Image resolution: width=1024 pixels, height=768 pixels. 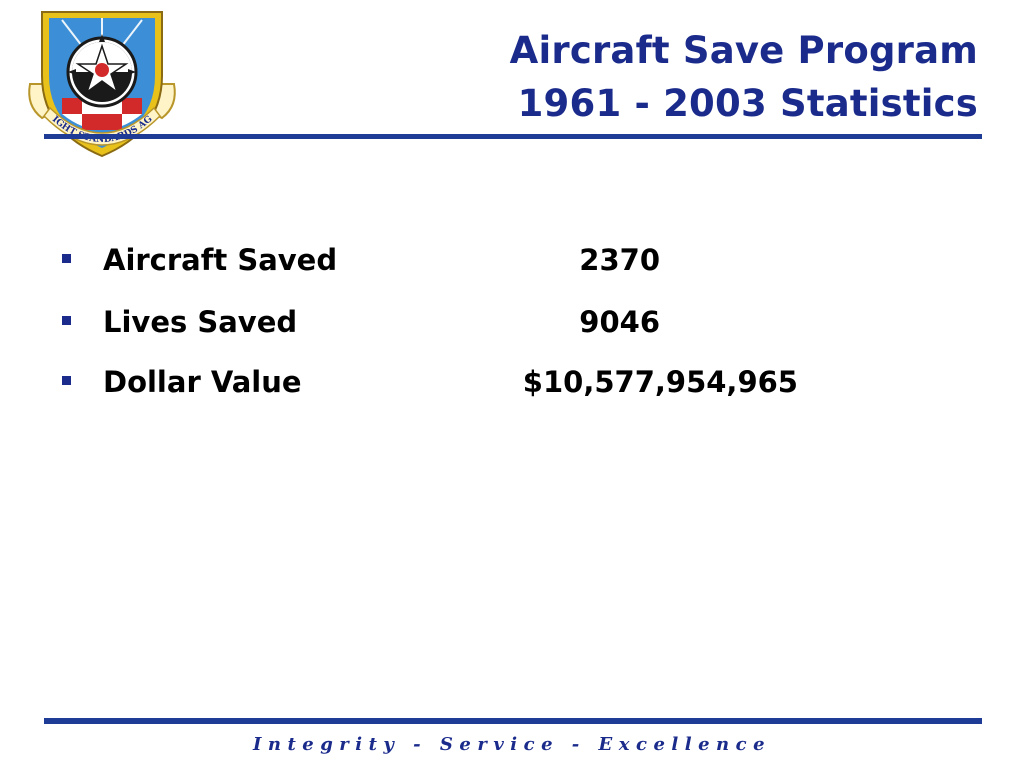 What do you see at coordinates (513, 136) in the screenshot?
I see `top-divider` at bounding box center [513, 136].